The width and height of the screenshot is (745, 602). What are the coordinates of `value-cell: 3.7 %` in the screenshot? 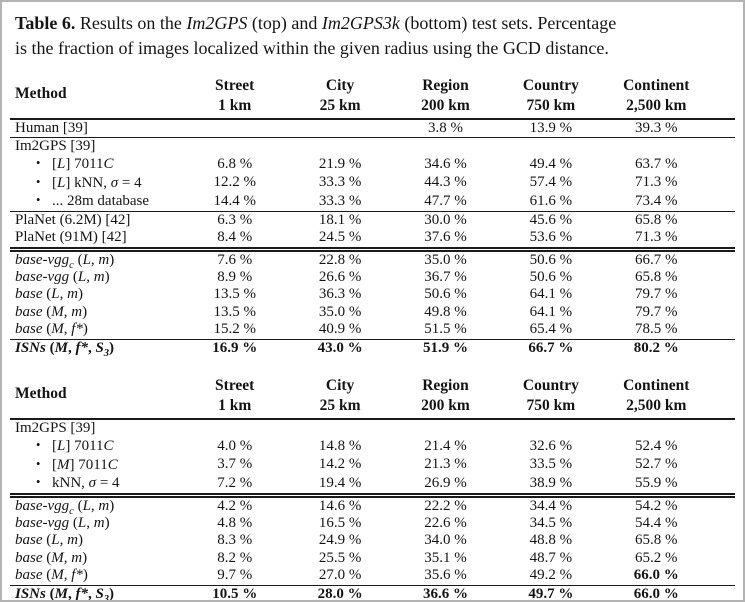 It's located at (235, 464).